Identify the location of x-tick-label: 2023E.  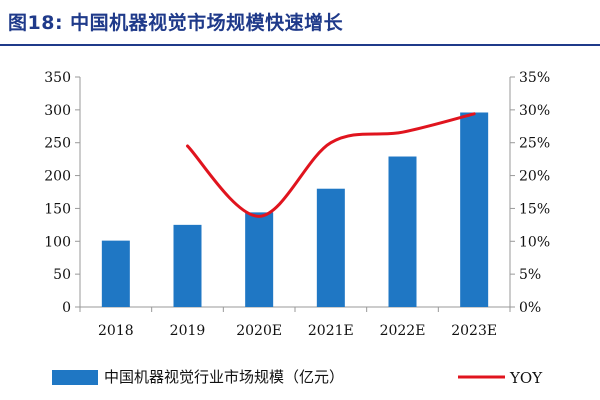
(474, 331).